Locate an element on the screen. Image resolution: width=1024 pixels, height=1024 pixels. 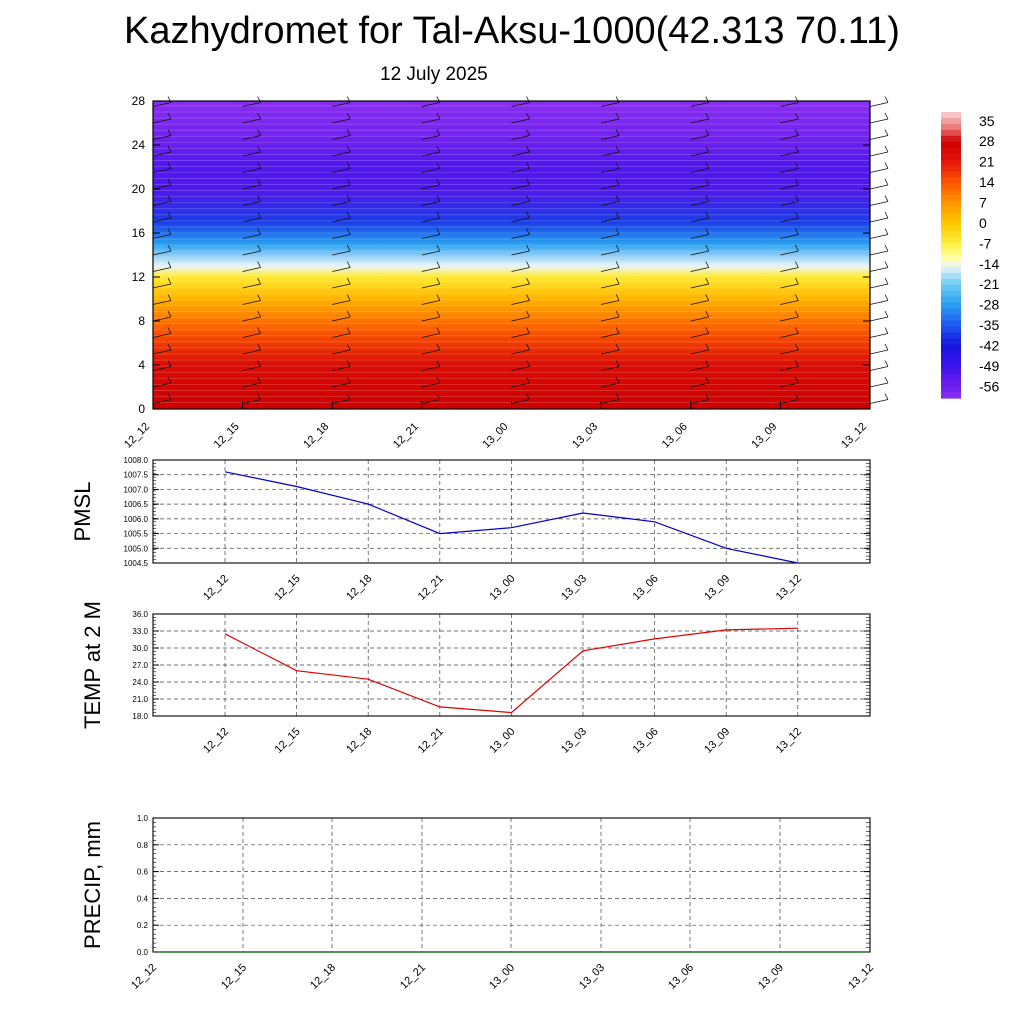
y-tick-label: 24.0 is located at coordinates (140, 682).